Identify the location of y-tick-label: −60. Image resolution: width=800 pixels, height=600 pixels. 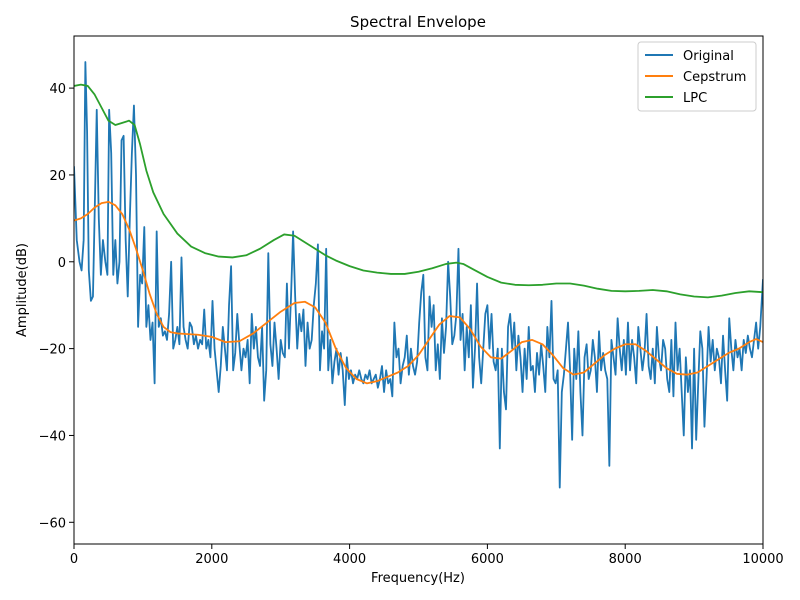
(52, 523).